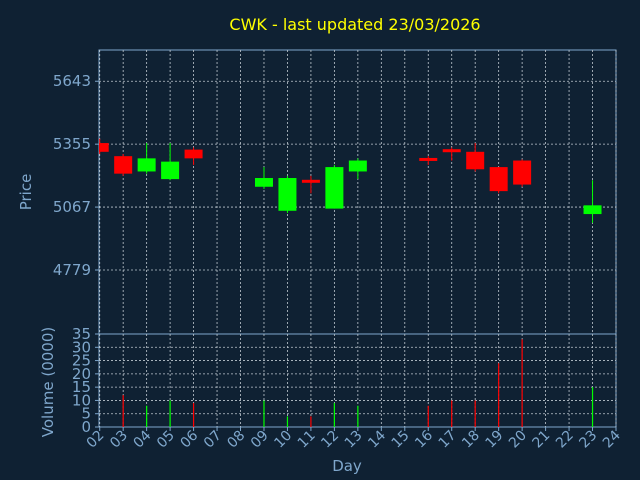 The width and height of the screenshot is (640, 480). Describe the element at coordinates (81, 347) in the screenshot. I see `volume-y-tick-label: 30` at that location.